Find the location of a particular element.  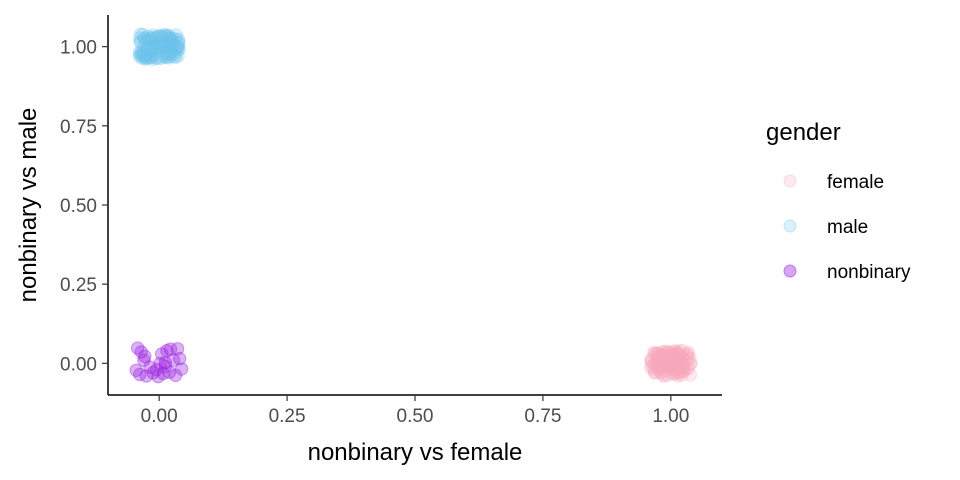

y-tick-label: 0.25 is located at coordinates (78, 285).